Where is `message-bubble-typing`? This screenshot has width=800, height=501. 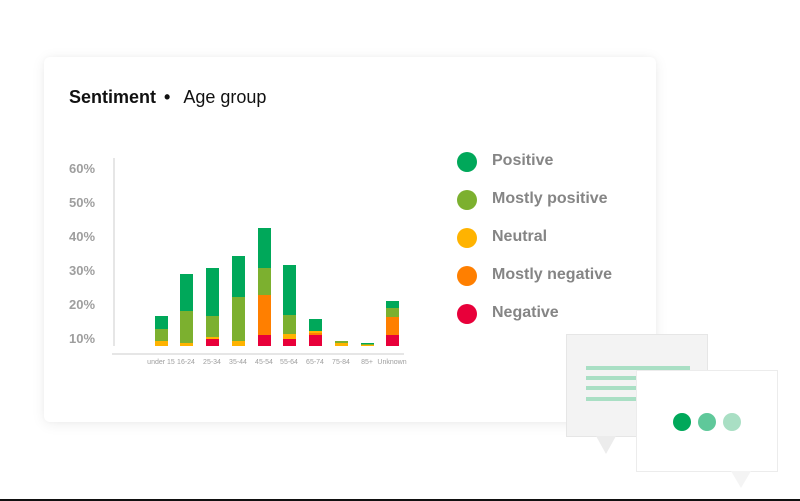
message-bubble-typing is located at coordinates (707, 421).